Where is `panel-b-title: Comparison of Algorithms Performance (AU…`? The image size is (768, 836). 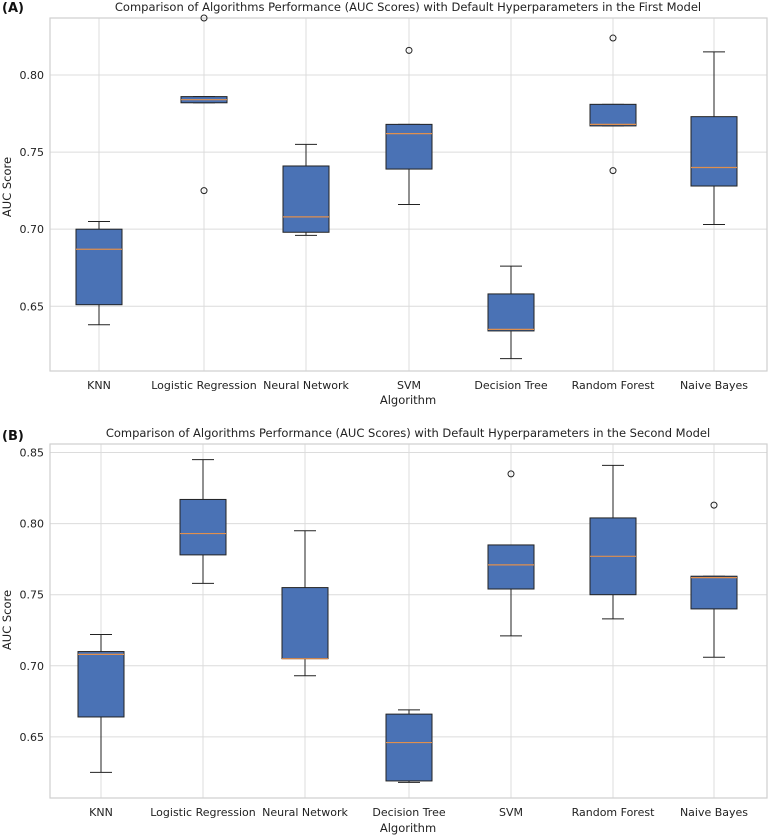 panel-b-title: Comparison of Algorithms Performance (AU… is located at coordinates (408, 433).